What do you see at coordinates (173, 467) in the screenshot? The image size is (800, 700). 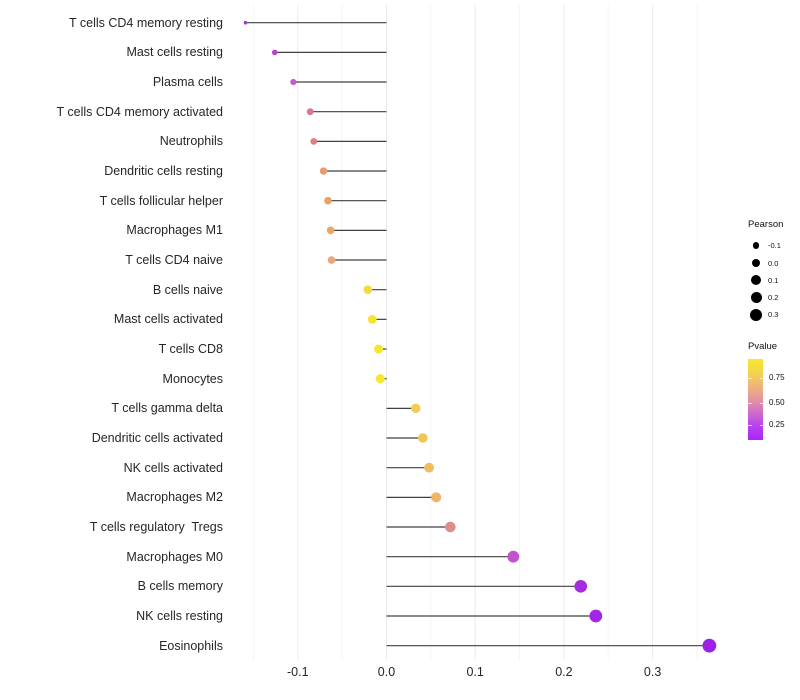 I see `y-axis-label: NK cells activated` at bounding box center [173, 467].